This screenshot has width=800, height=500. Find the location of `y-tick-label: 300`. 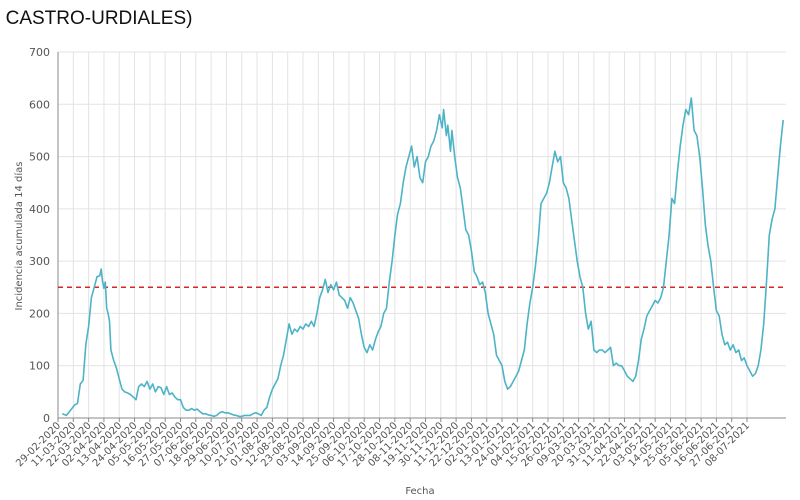

y-tick-label: 300 is located at coordinates (39, 261).